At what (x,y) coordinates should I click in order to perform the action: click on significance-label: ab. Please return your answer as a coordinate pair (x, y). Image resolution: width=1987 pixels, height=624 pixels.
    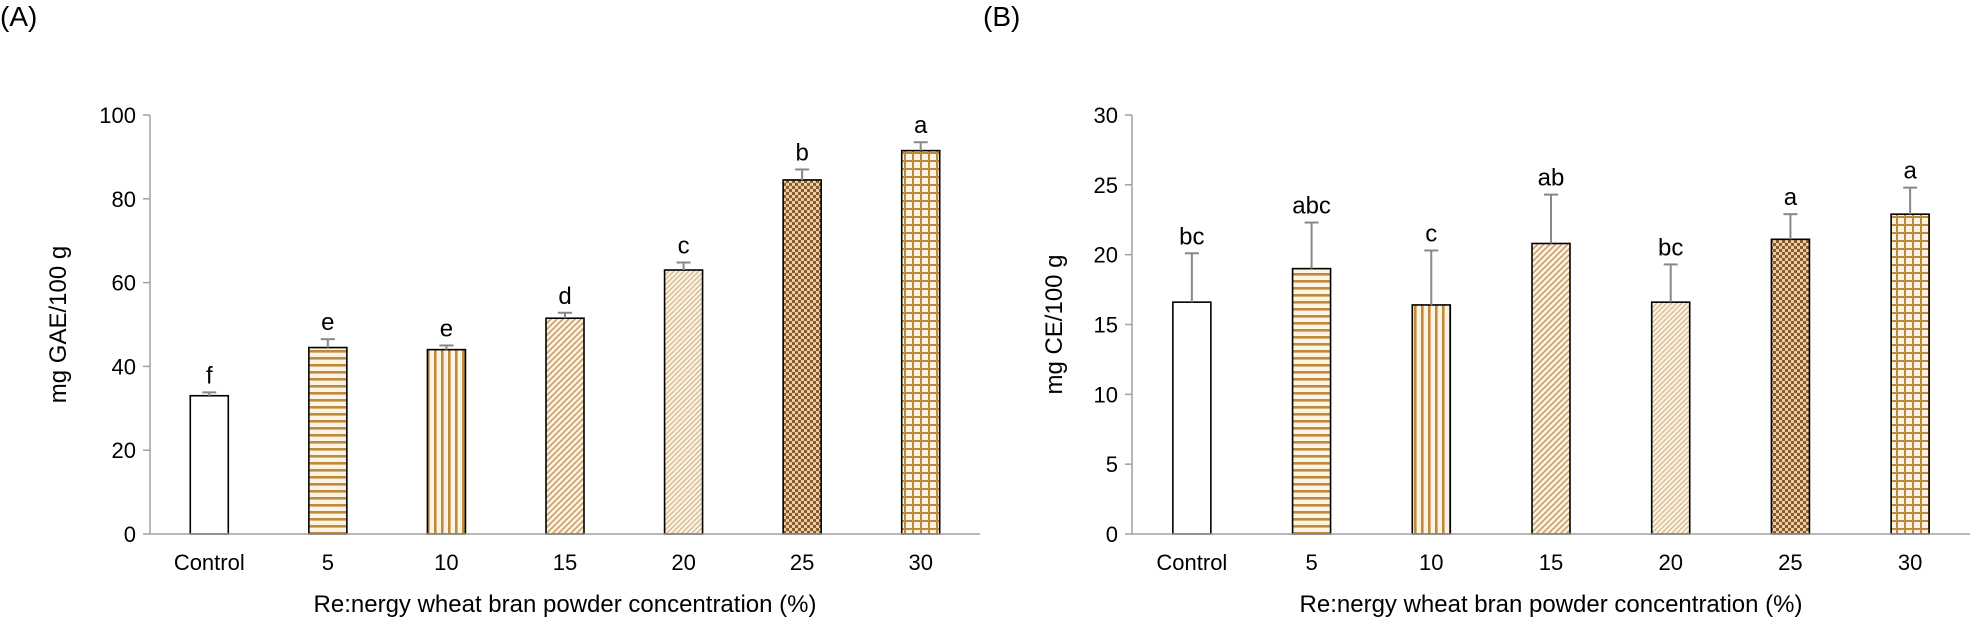
    Looking at the image, I should click on (1551, 178).